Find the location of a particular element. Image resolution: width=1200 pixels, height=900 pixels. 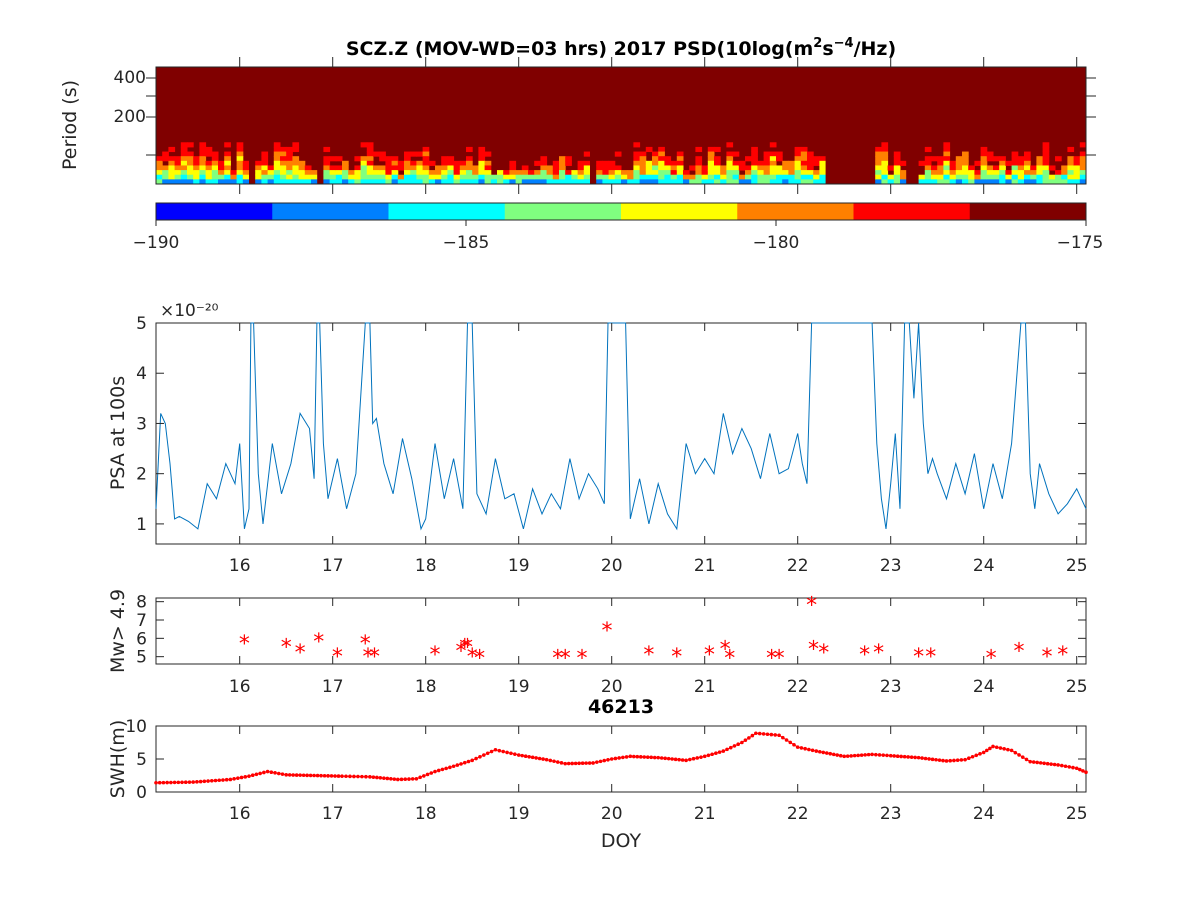

swh-xtick-label: 17 is located at coordinates (333, 814).